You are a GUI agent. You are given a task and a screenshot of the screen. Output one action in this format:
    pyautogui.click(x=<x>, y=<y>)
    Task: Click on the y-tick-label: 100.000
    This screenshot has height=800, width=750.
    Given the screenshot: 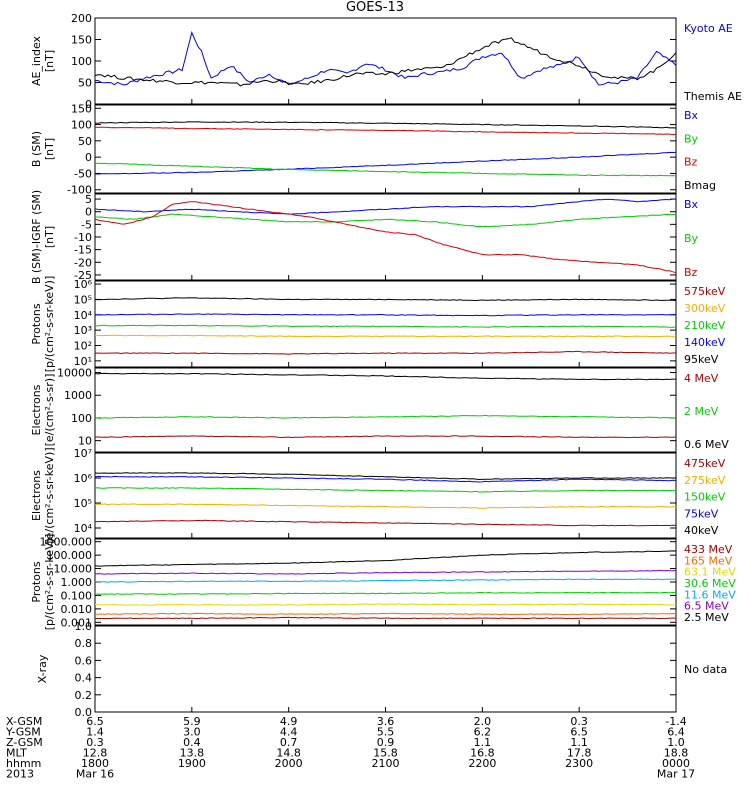 What is the action you would take?
    pyautogui.click(x=70, y=555)
    